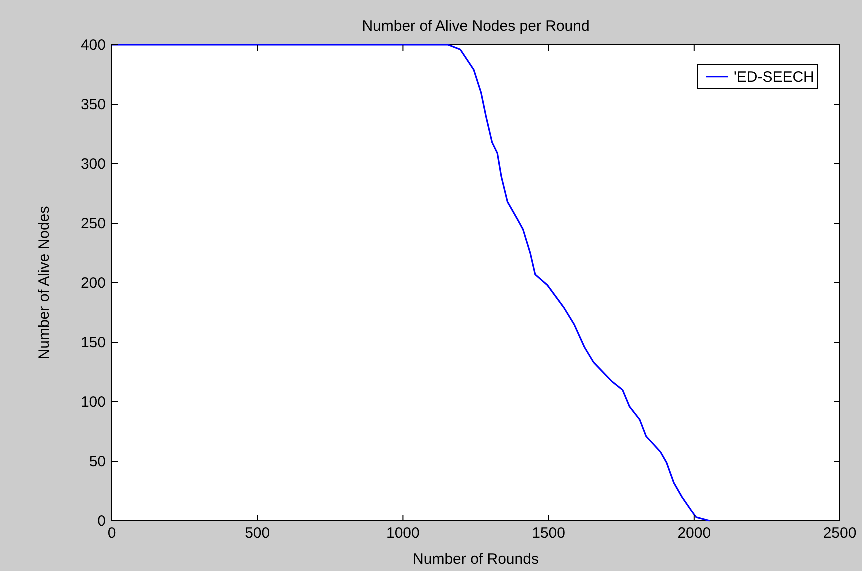  Describe the element at coordinates (93, 283) in the screenshot. I see `y-tick-label: 200` at that location.